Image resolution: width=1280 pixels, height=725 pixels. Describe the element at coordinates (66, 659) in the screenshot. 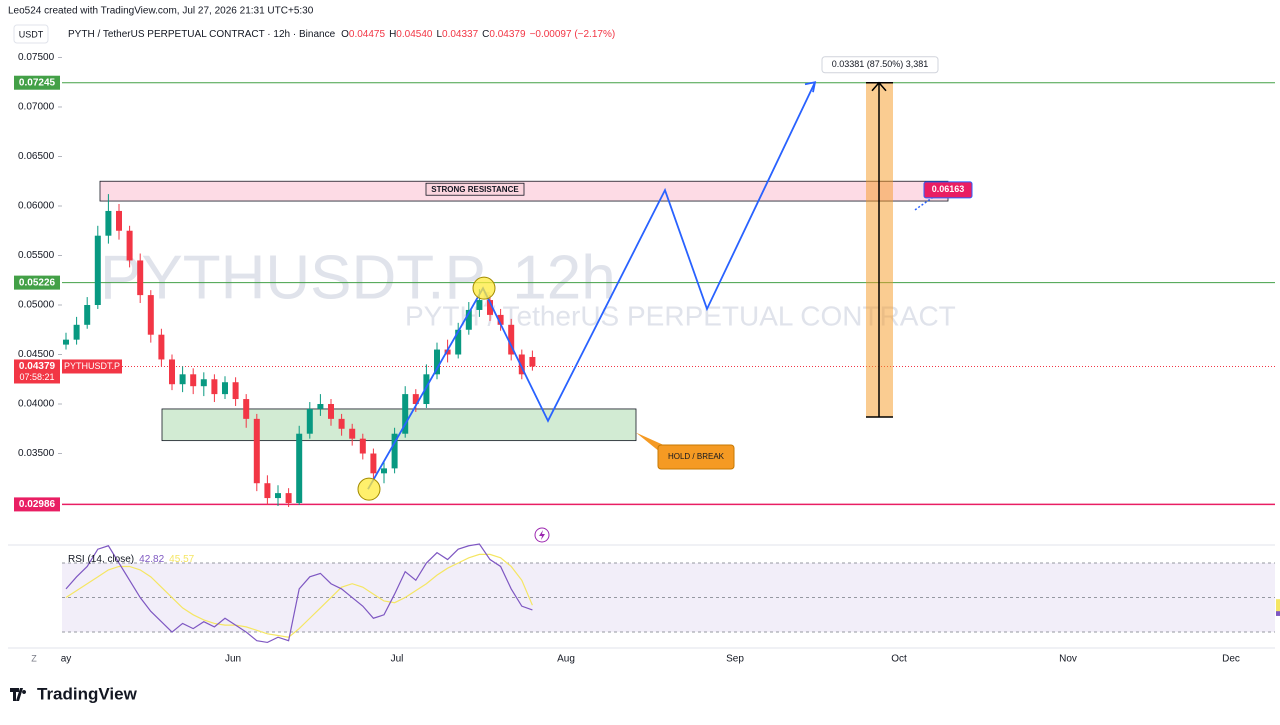

I see `x-tick-label: ay` at that location.